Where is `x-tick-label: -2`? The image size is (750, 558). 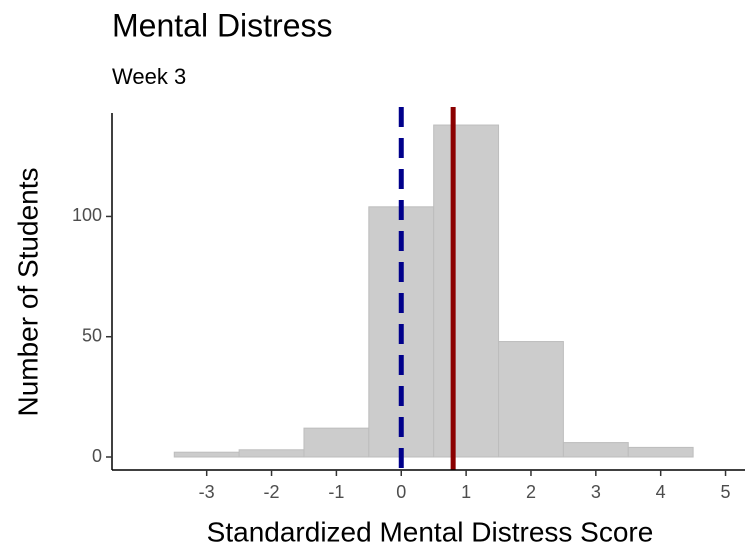
x-tick-label: -2 is located at coordinates (272, 492).